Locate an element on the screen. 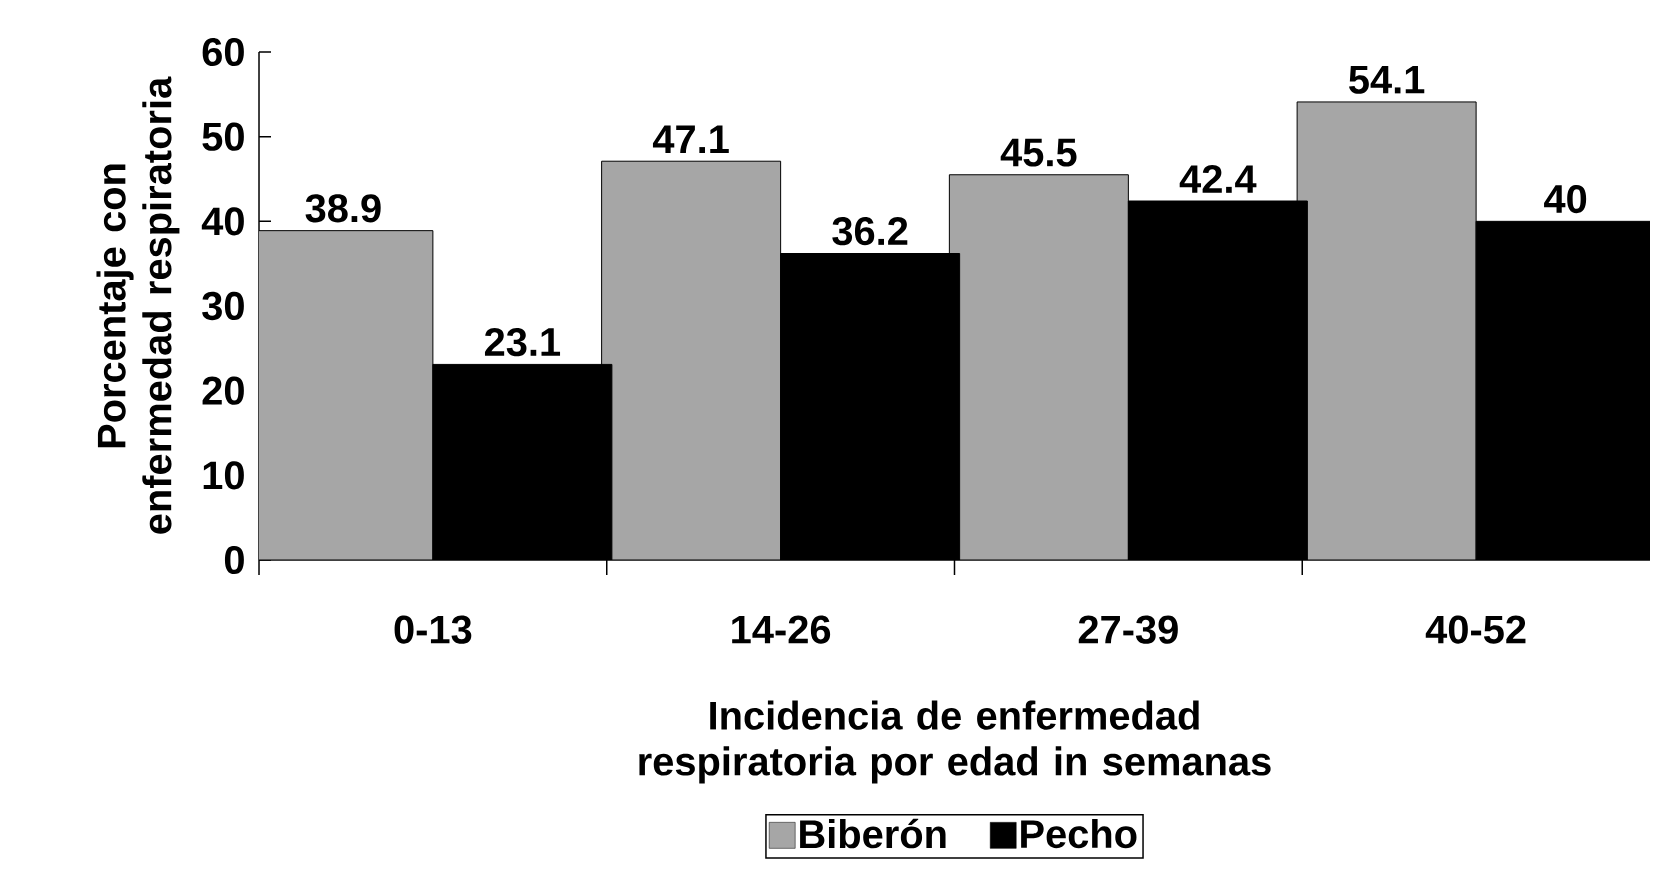  data-label: 47.1 is located at coordinates (690, 139).